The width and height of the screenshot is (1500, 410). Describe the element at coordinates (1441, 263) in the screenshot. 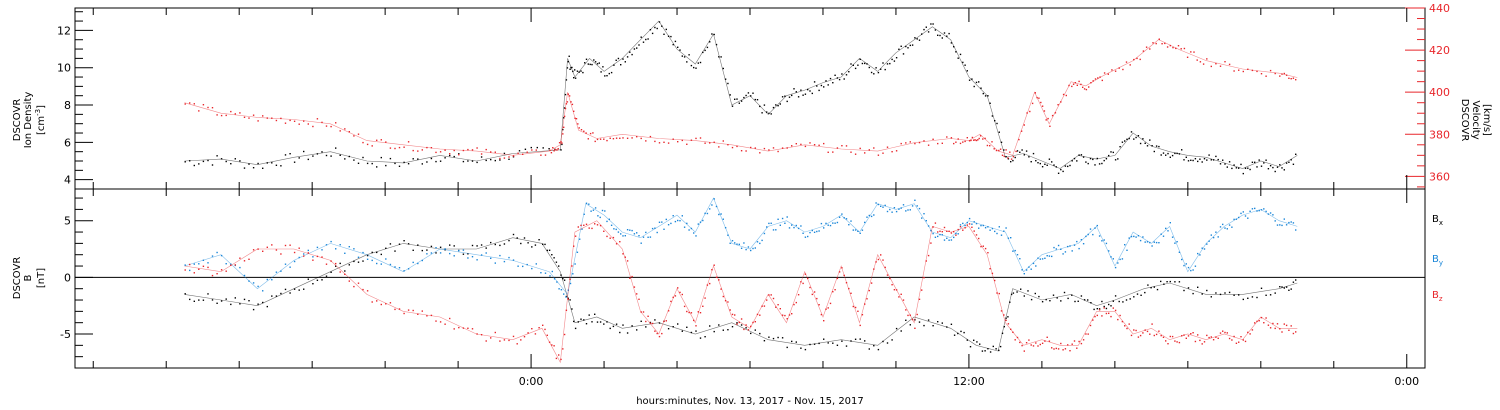

I see `legend-by-sub: y` at that location.